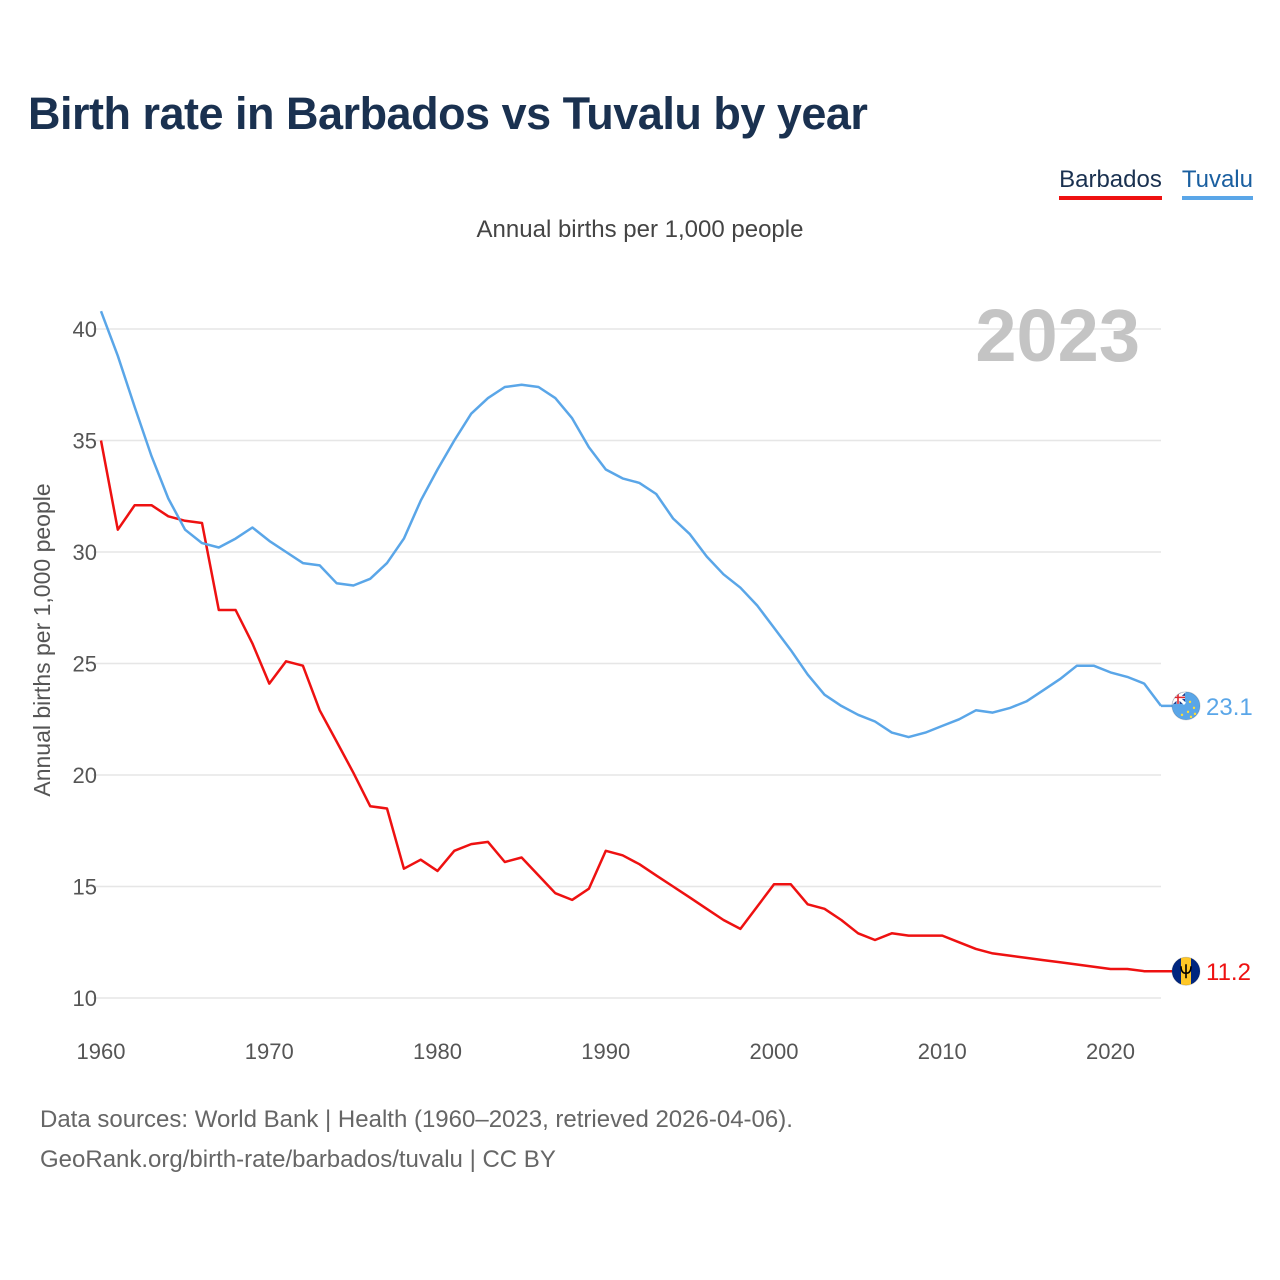 The height and width of the screenshot is (1280, 1280). I want to click on y-tick-40: 40, so click(85, 329).